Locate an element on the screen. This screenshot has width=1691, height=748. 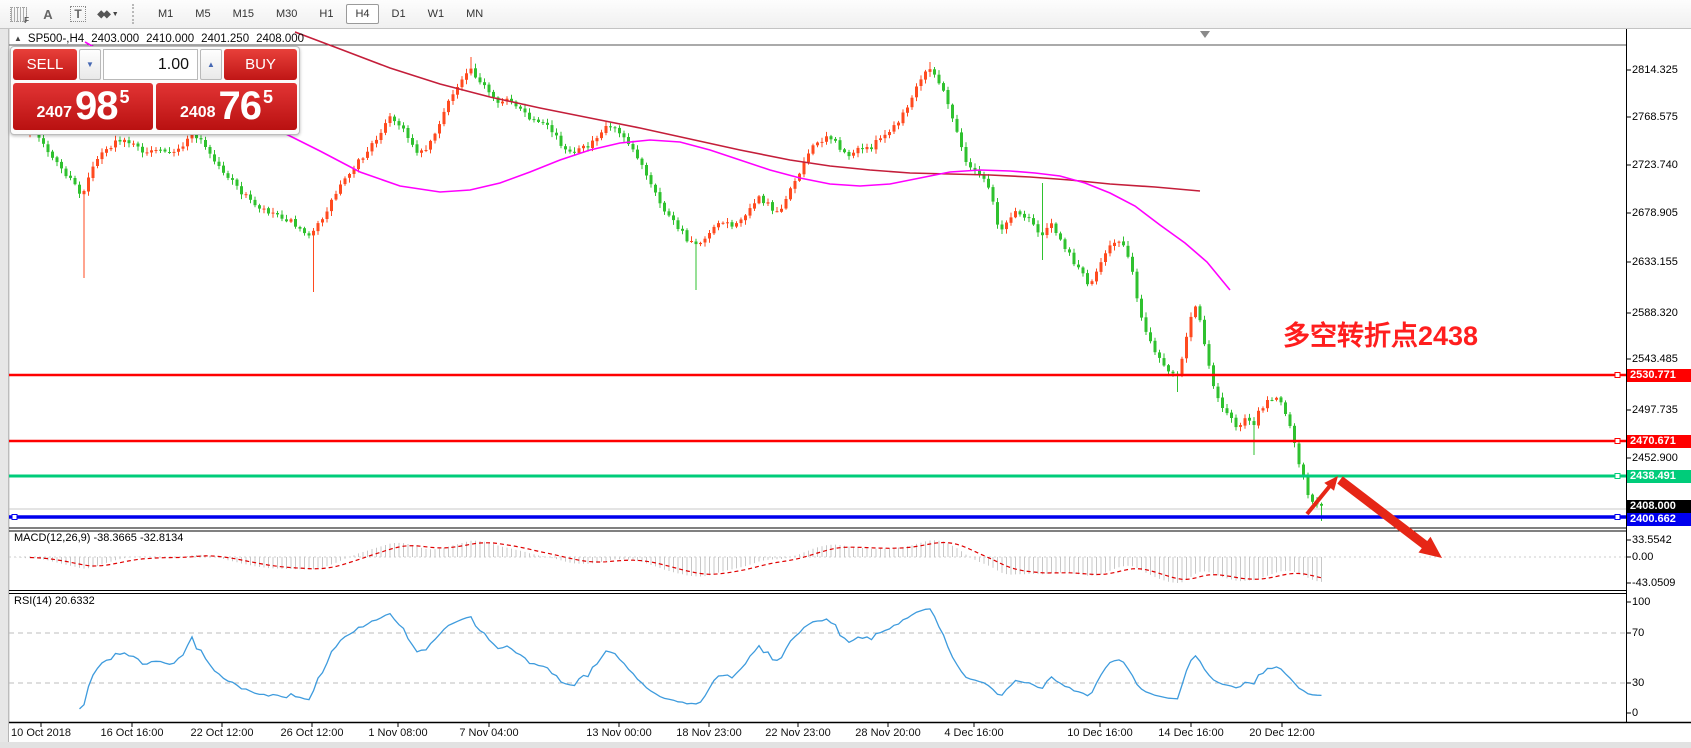
diamonds-dropdown-icon: ◆◆ ▼ is located at coordinates (108, 14).